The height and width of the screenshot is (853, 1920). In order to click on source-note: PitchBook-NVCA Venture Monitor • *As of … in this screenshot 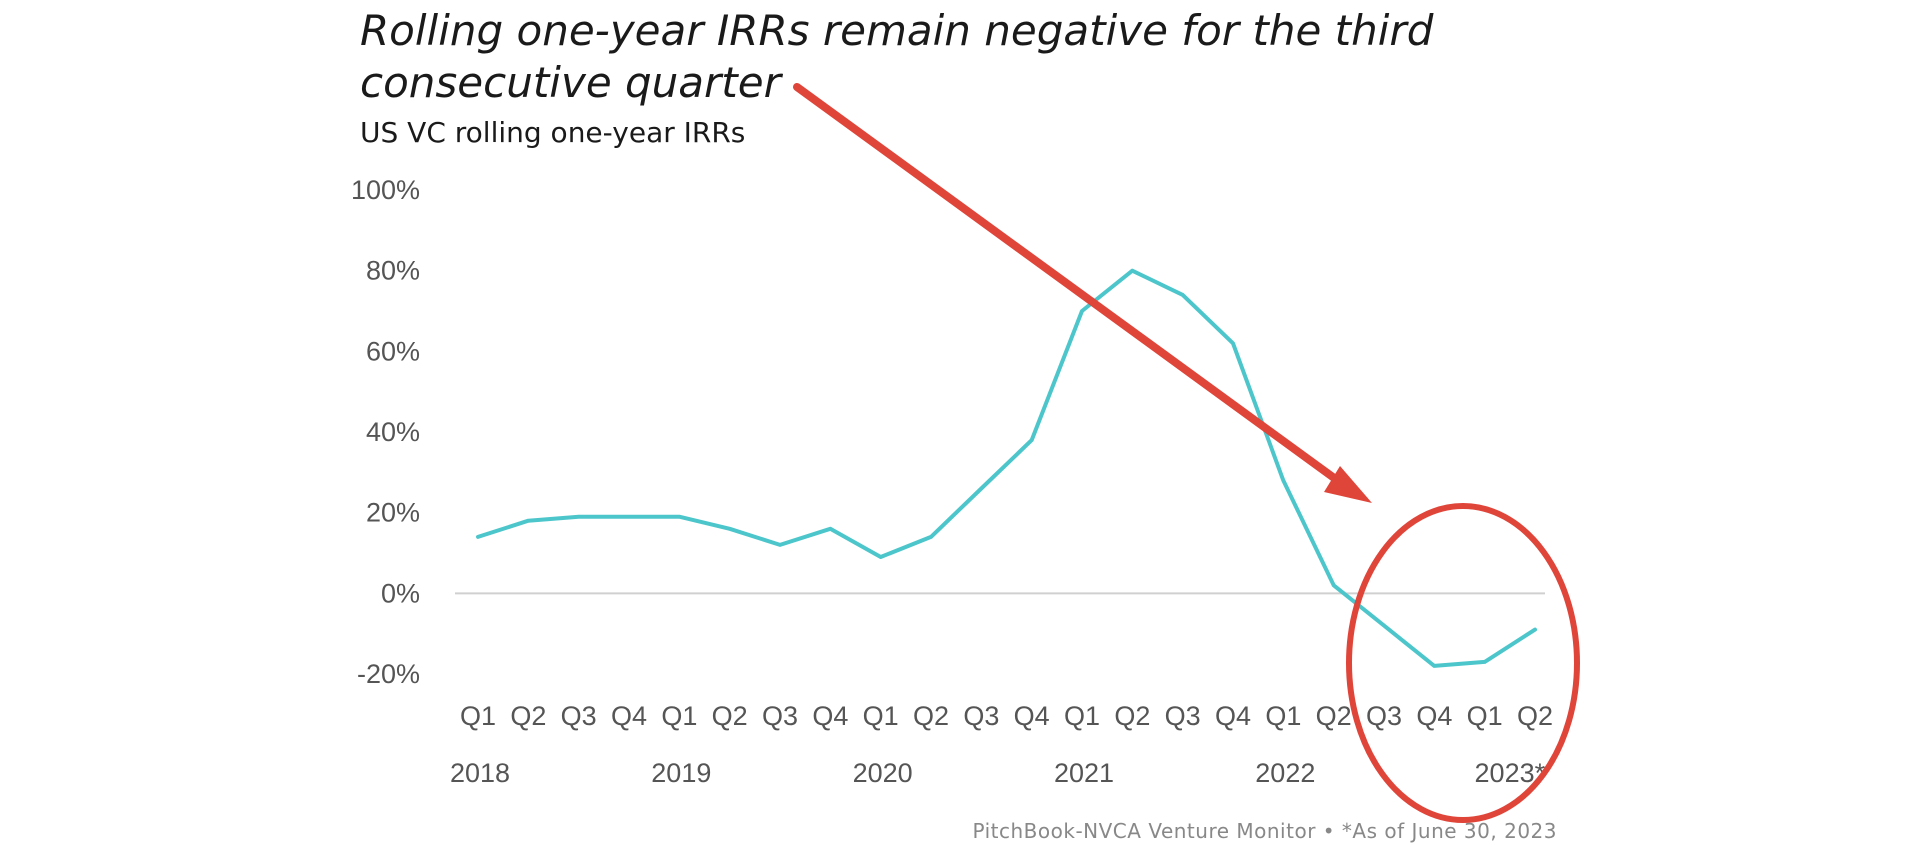, I will do `click(1264, 831)`.